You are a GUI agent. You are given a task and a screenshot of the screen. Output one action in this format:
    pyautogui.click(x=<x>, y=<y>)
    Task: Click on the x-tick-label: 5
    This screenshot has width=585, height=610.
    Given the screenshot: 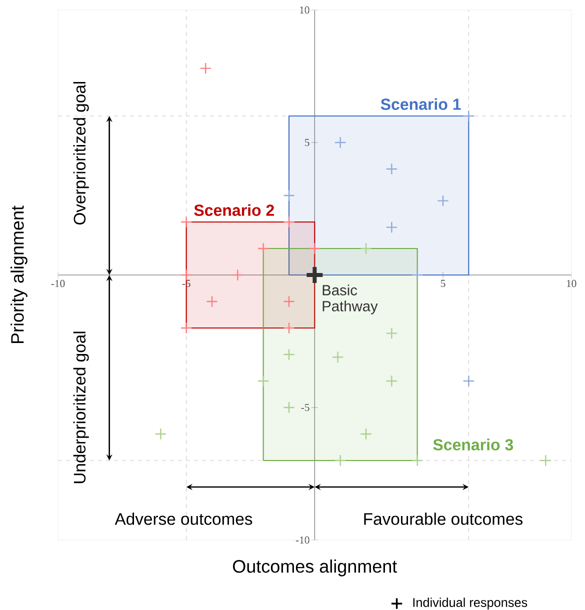 What is the action you would take?
    pyautogui.click(x=443, y=284)
    